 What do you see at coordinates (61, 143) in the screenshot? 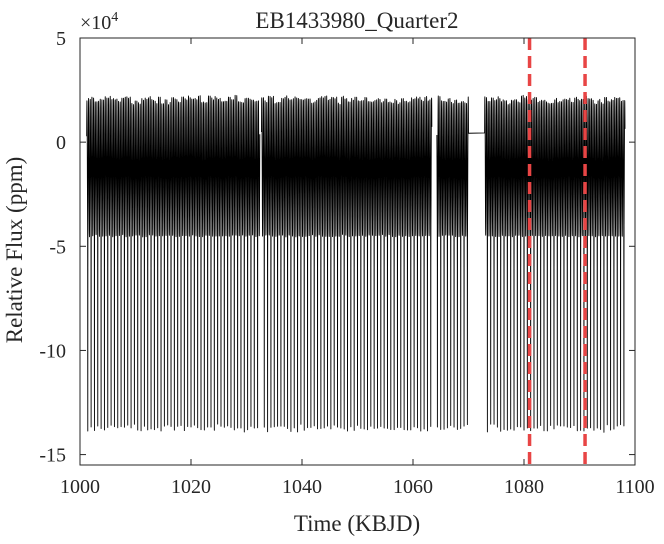
I see `y-tick-label: 0` at bounding box center [61, 143].